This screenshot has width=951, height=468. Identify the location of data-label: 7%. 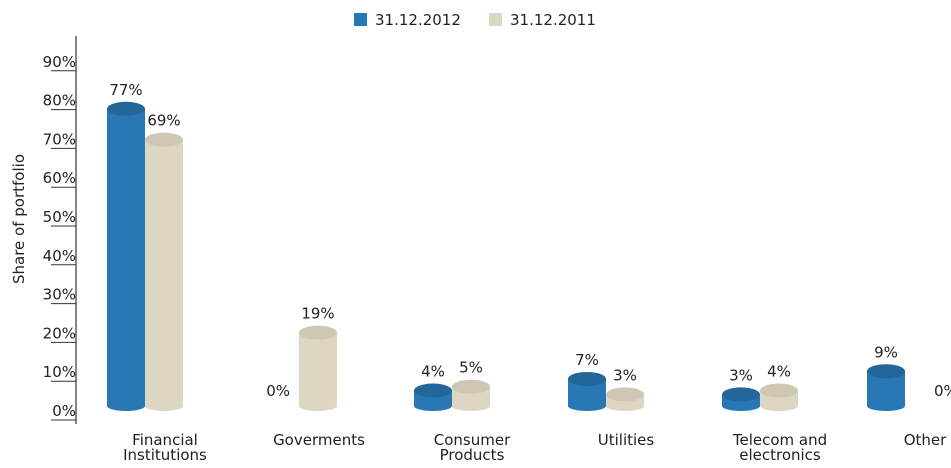
(587, 360).